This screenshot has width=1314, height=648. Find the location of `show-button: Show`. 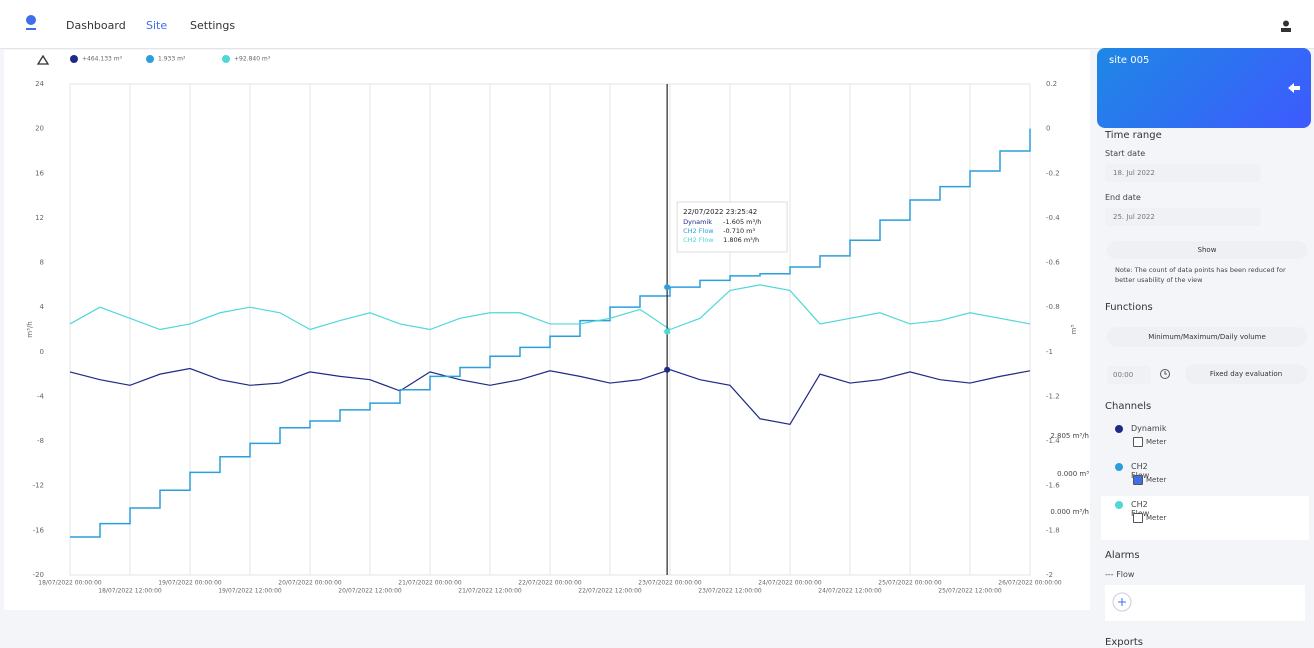

show-button: Show is located at coordinates (1207, 250).